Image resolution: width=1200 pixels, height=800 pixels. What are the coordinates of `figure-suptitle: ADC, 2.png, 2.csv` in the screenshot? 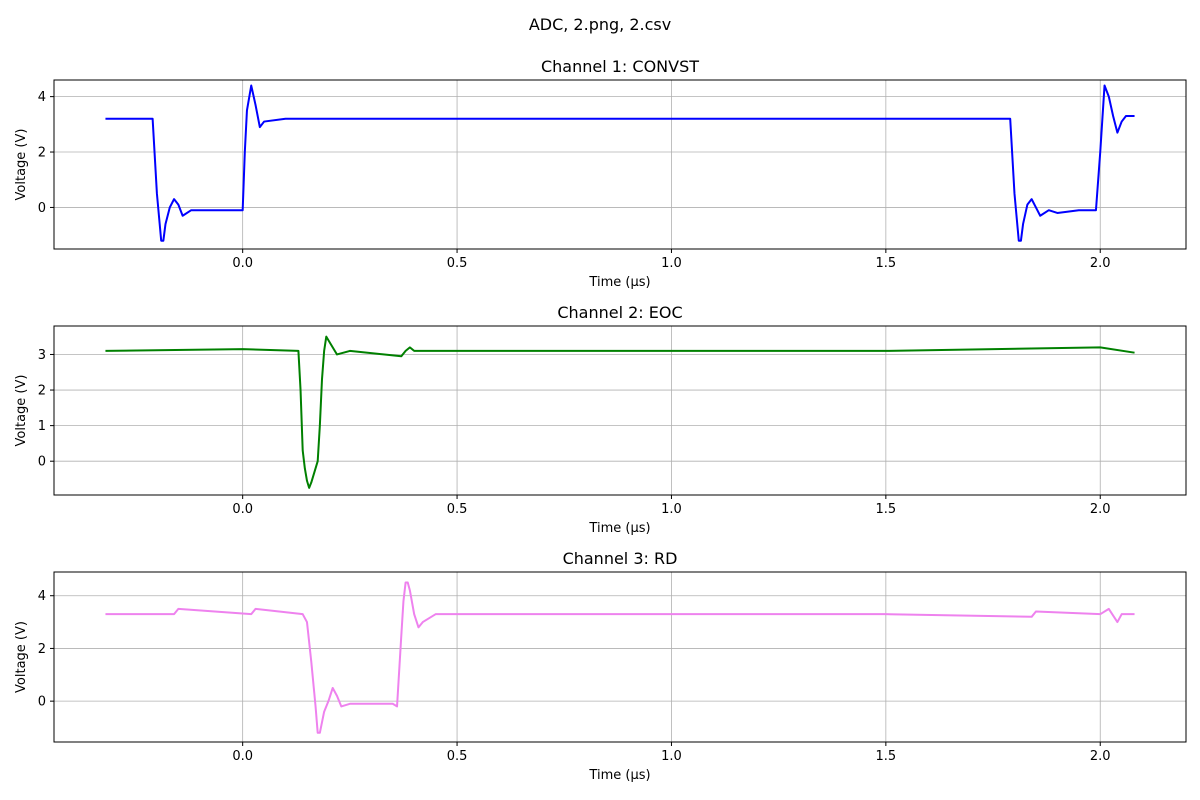 It's located at (600, 24).